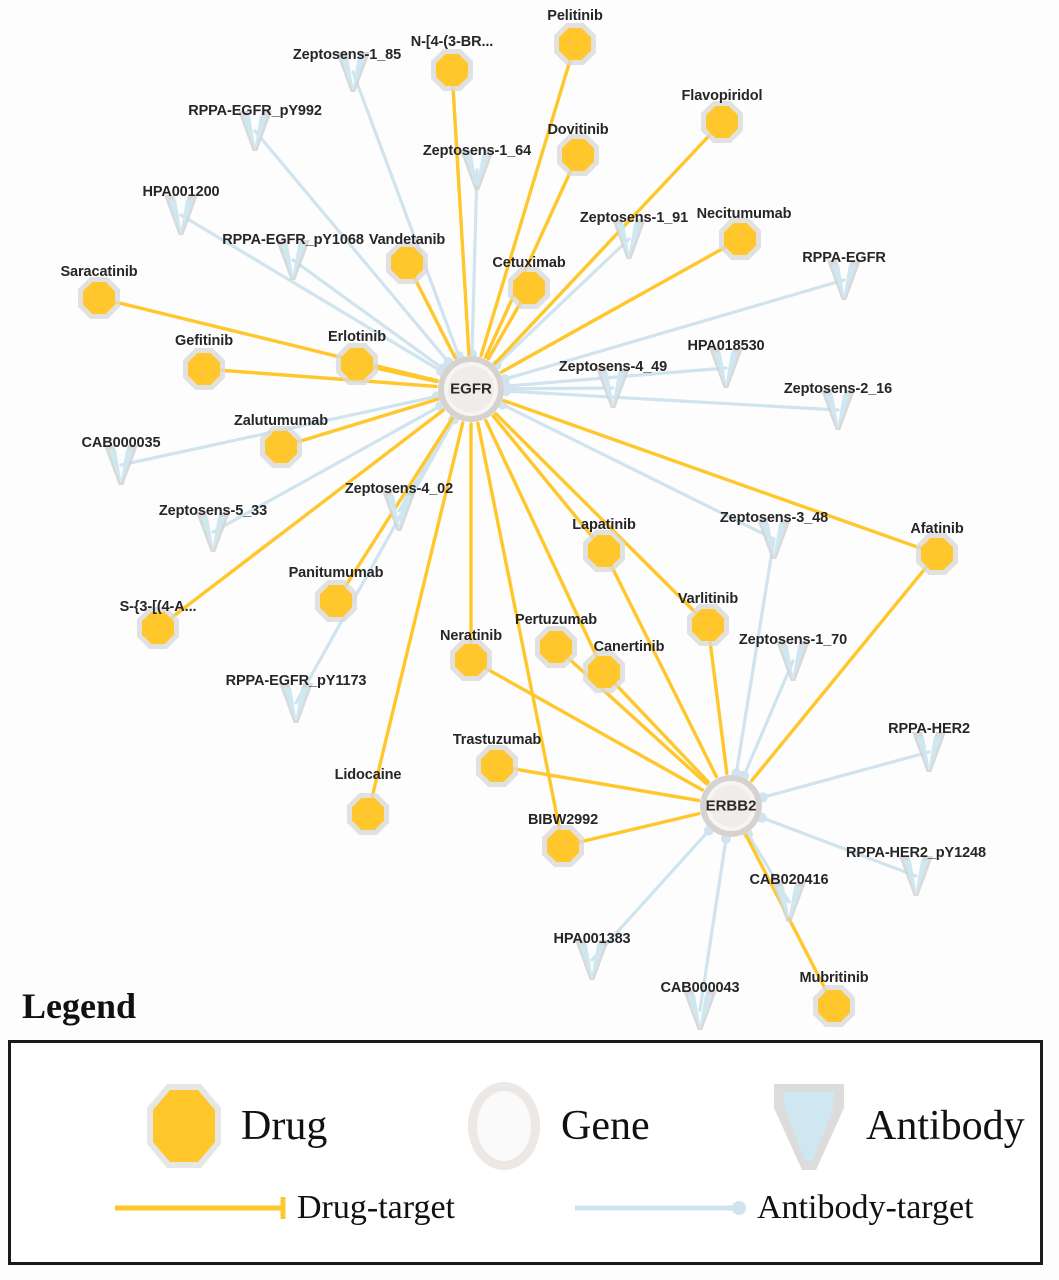 The width and height of the screenshot is (1059, 1280). I want to click on gene-node-label: EGFR, so click(471, 389).